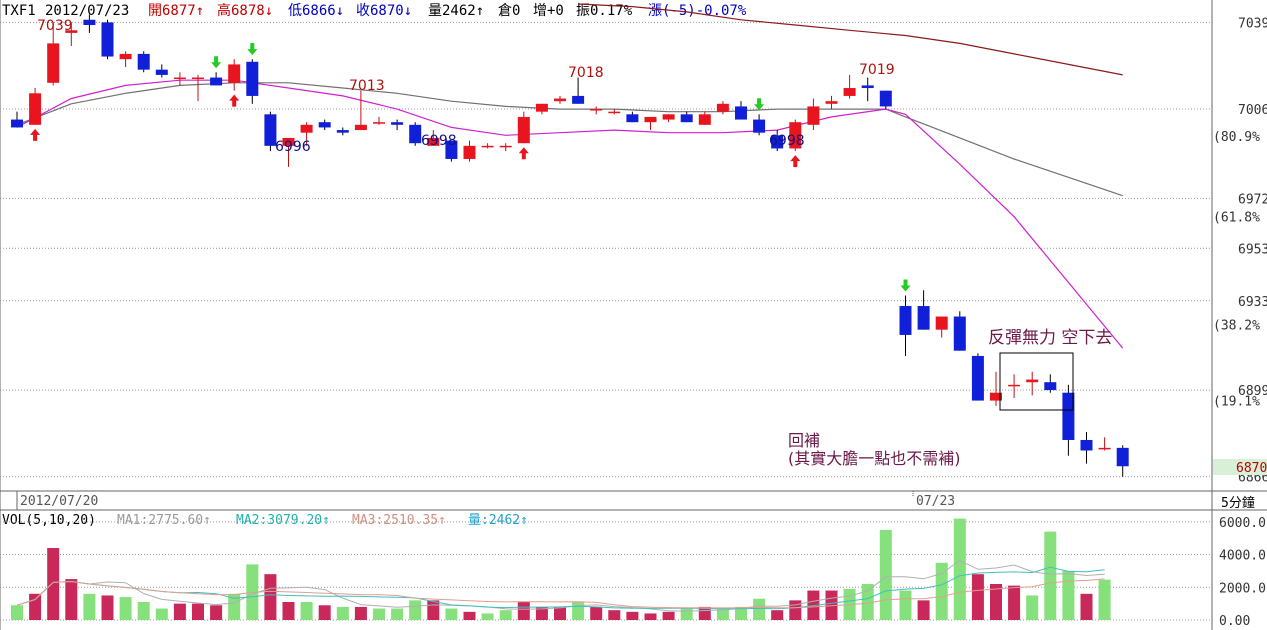  Describe the element at coordinates (804, 440) in the screenshot. I see `refill-title: 回補` at that location.